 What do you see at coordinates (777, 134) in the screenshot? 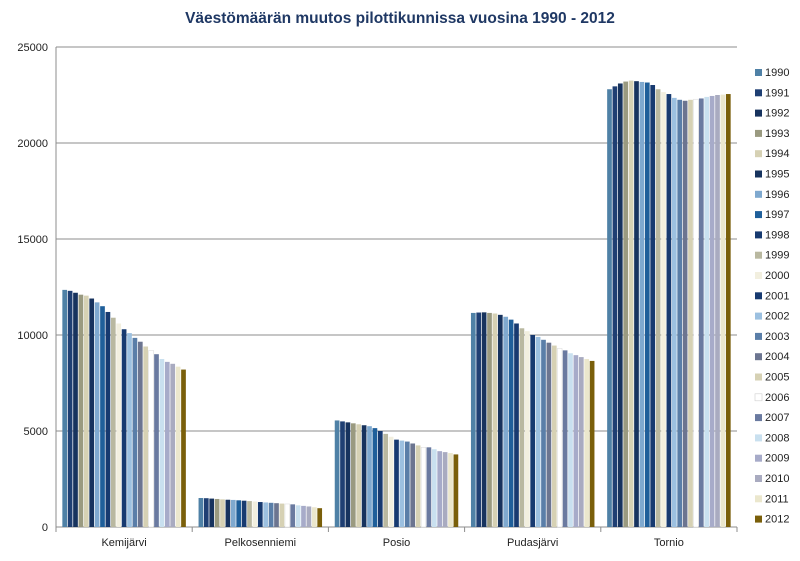
I see `legend-label: 1993` at bounding box center [777, 134].